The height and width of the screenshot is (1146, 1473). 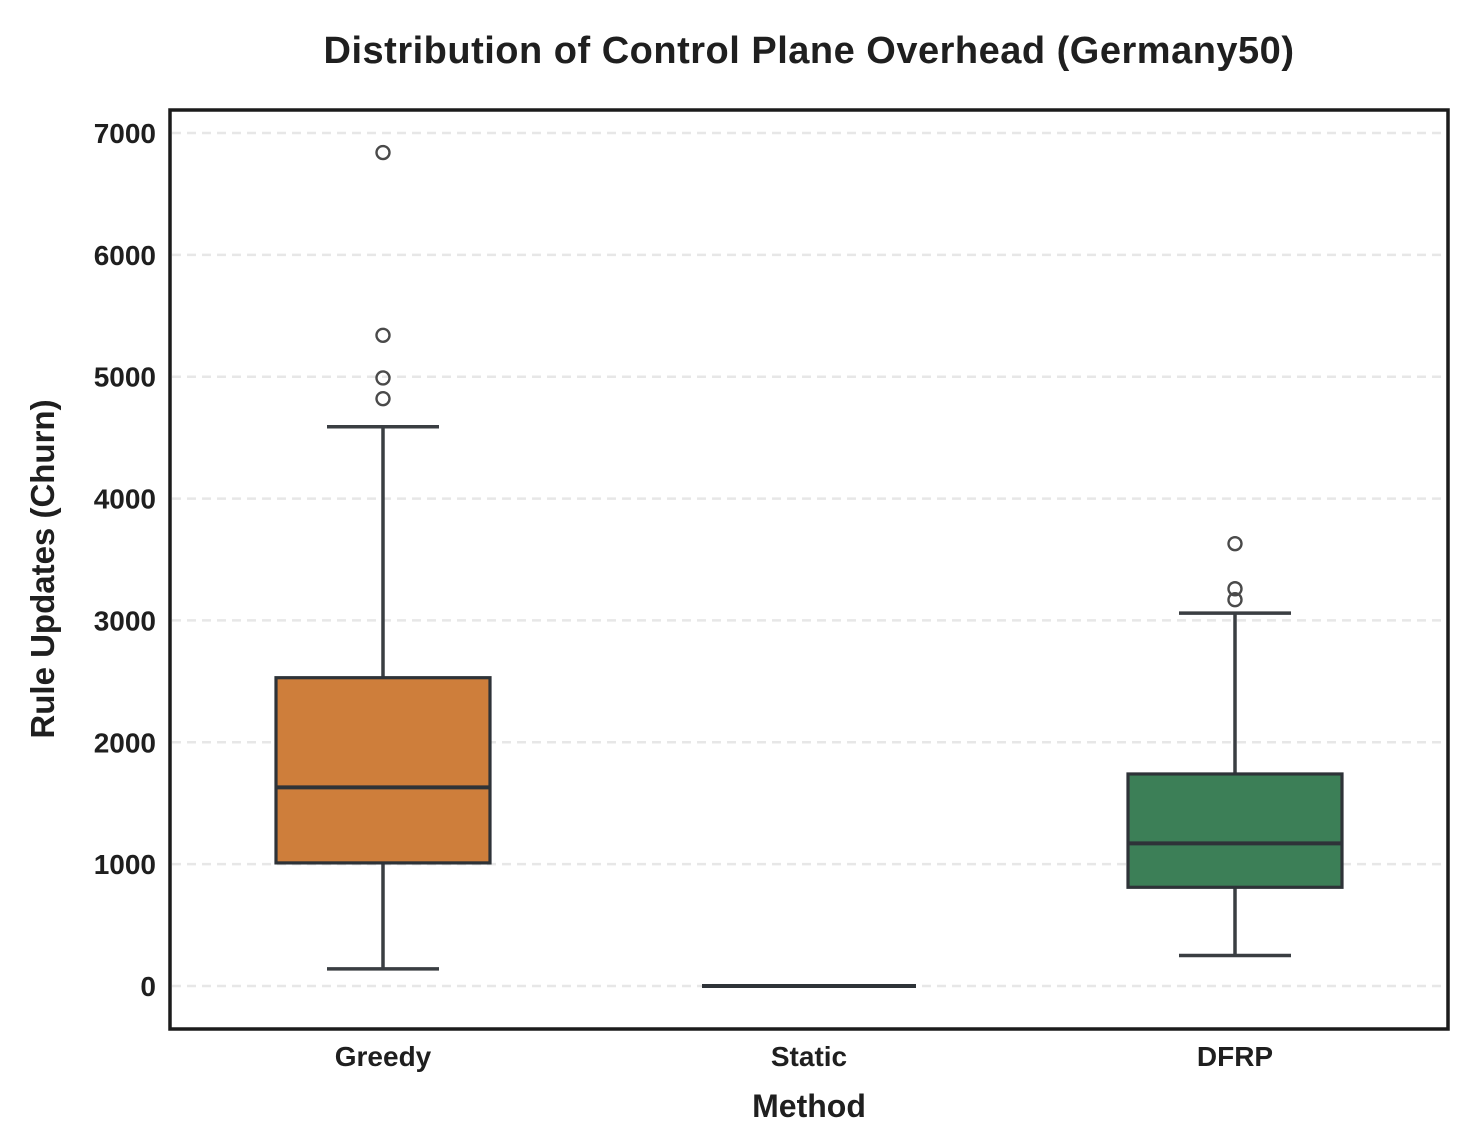 I want to click on y-tick-label-6000: 6000, so click(x=125, y=255).